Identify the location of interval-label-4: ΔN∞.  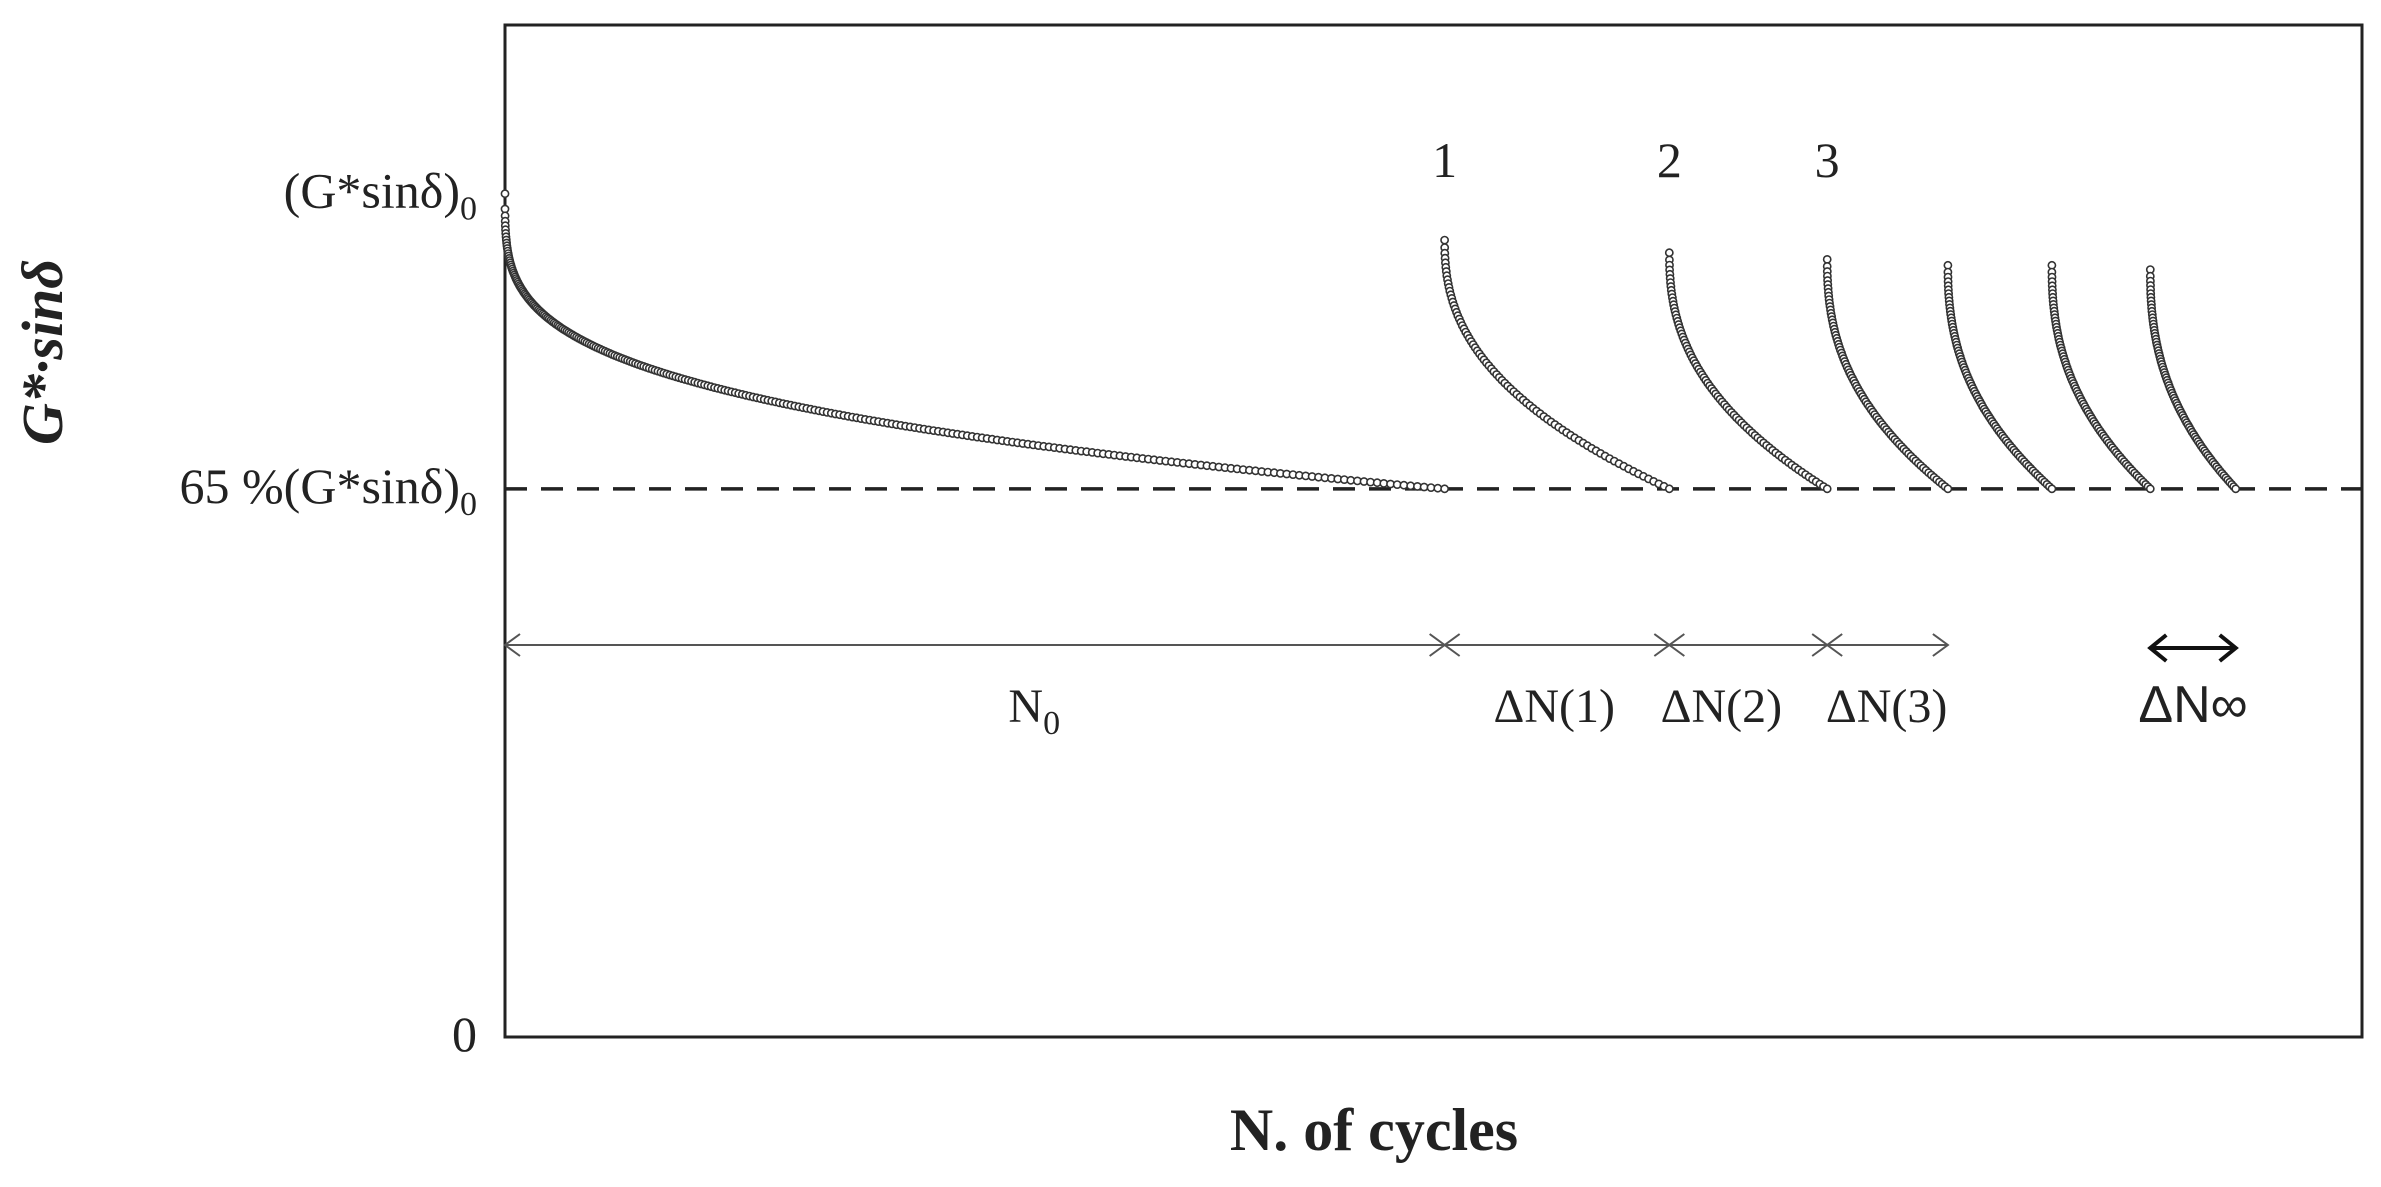
(2192, 705).